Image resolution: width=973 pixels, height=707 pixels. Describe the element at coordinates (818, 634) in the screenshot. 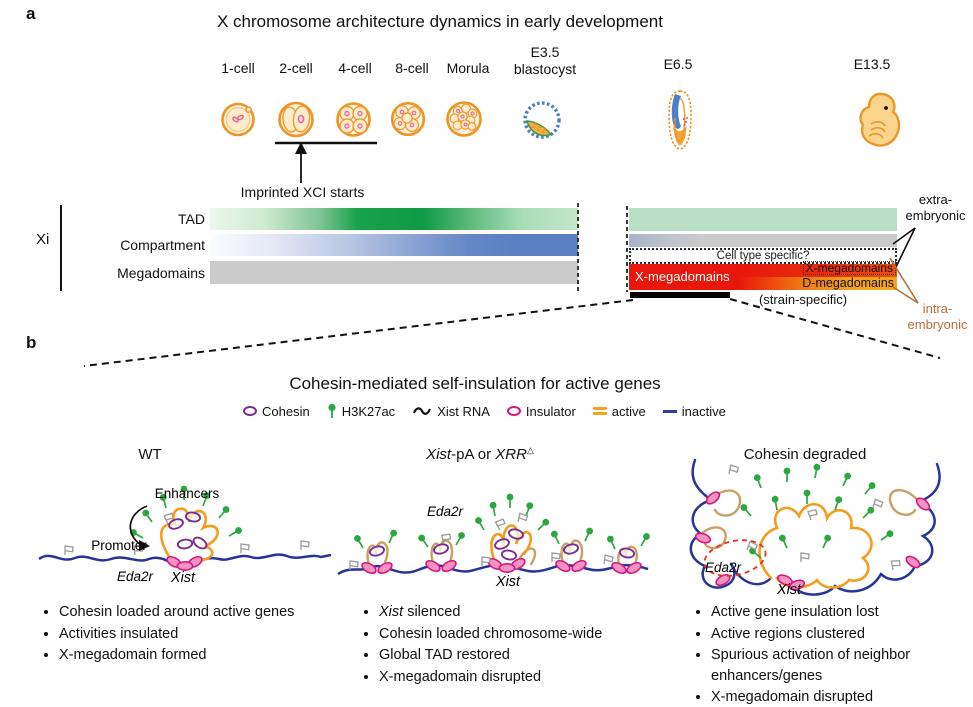

I see `bullet-item: Active regions clustered` at that location.